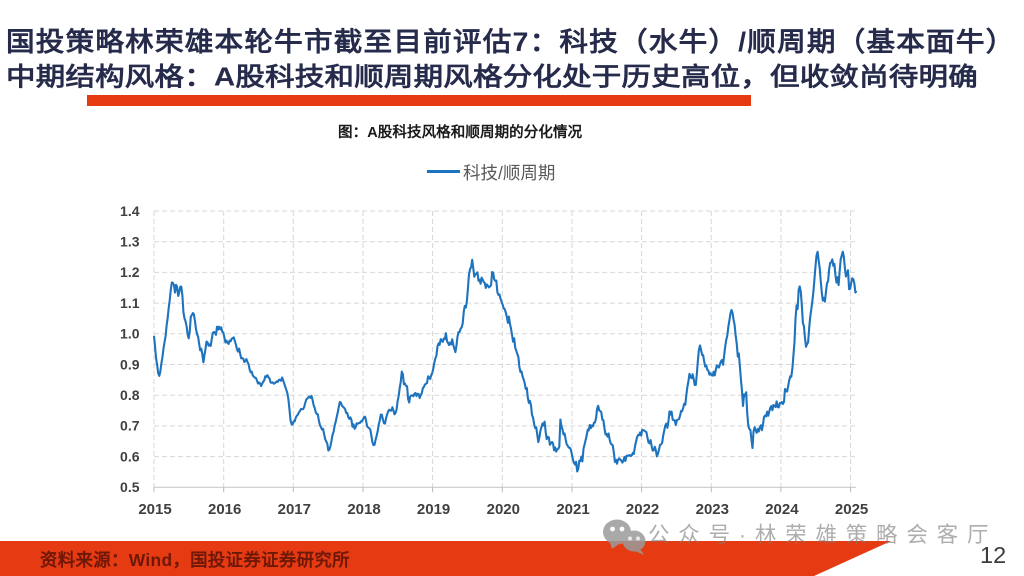 The height and width of the screenshot is (576, 1024). I want to click on svg-text: 0.6, so click(130, 456).